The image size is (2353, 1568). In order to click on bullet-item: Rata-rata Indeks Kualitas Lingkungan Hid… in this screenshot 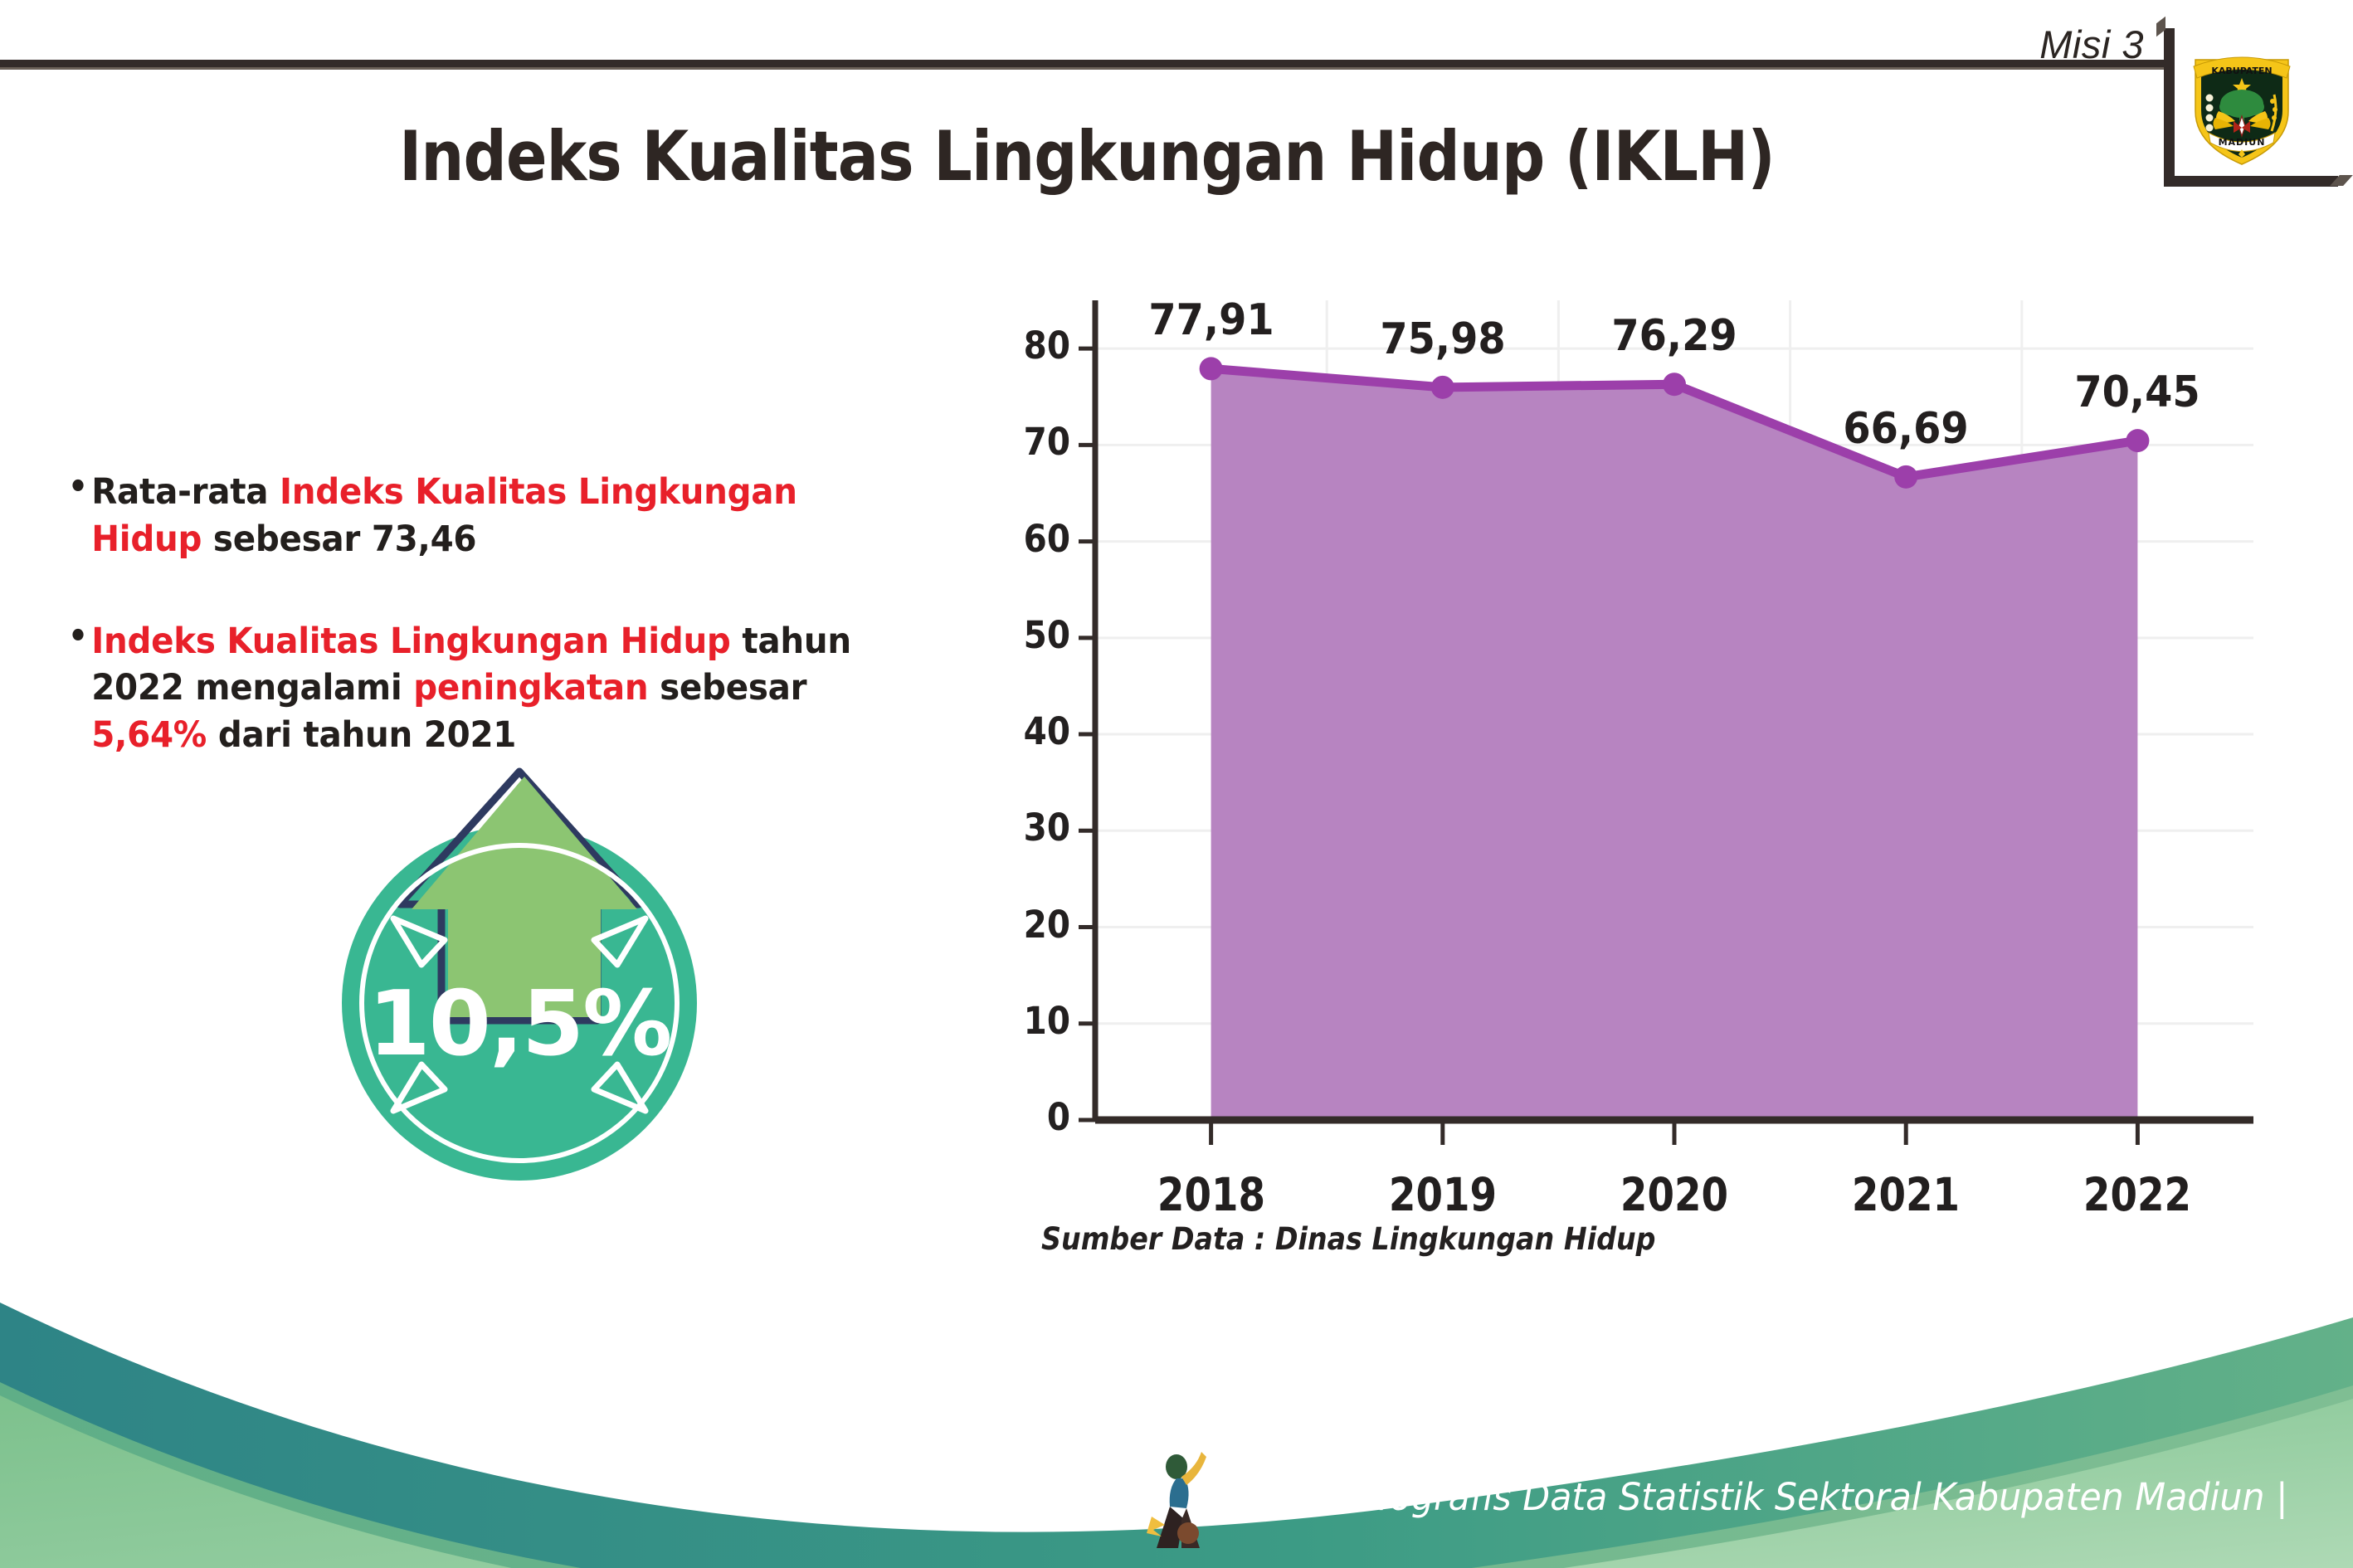, I will do `click(481, 514)`.